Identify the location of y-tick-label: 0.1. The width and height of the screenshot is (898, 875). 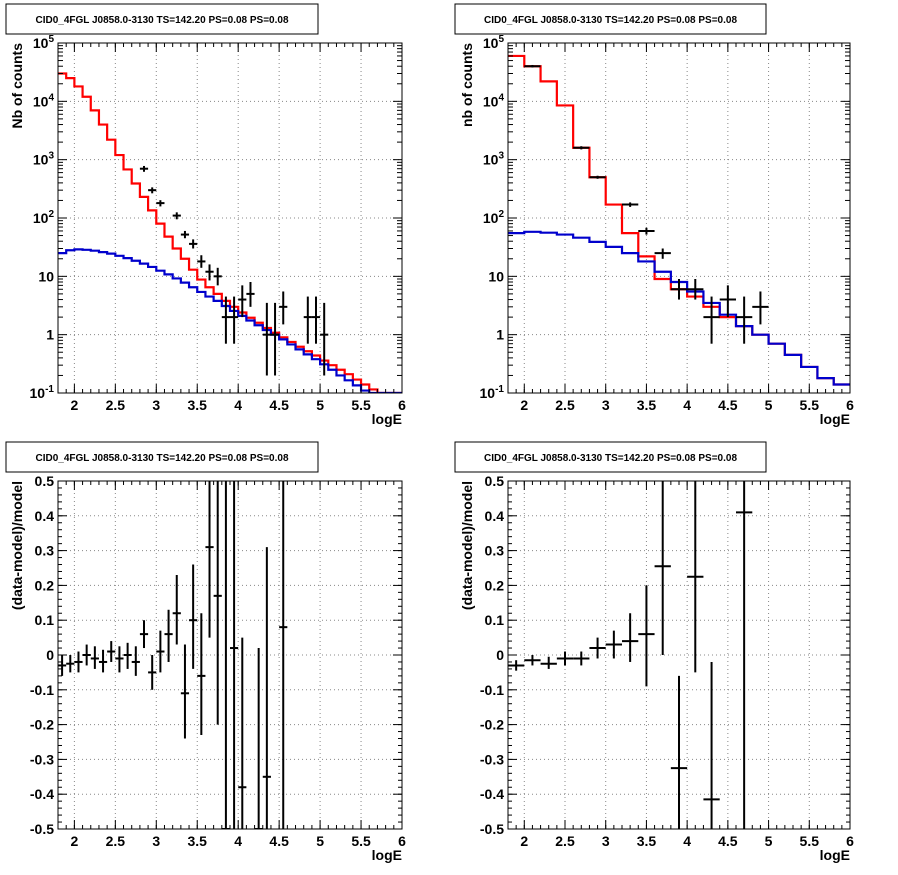
(495, 620).